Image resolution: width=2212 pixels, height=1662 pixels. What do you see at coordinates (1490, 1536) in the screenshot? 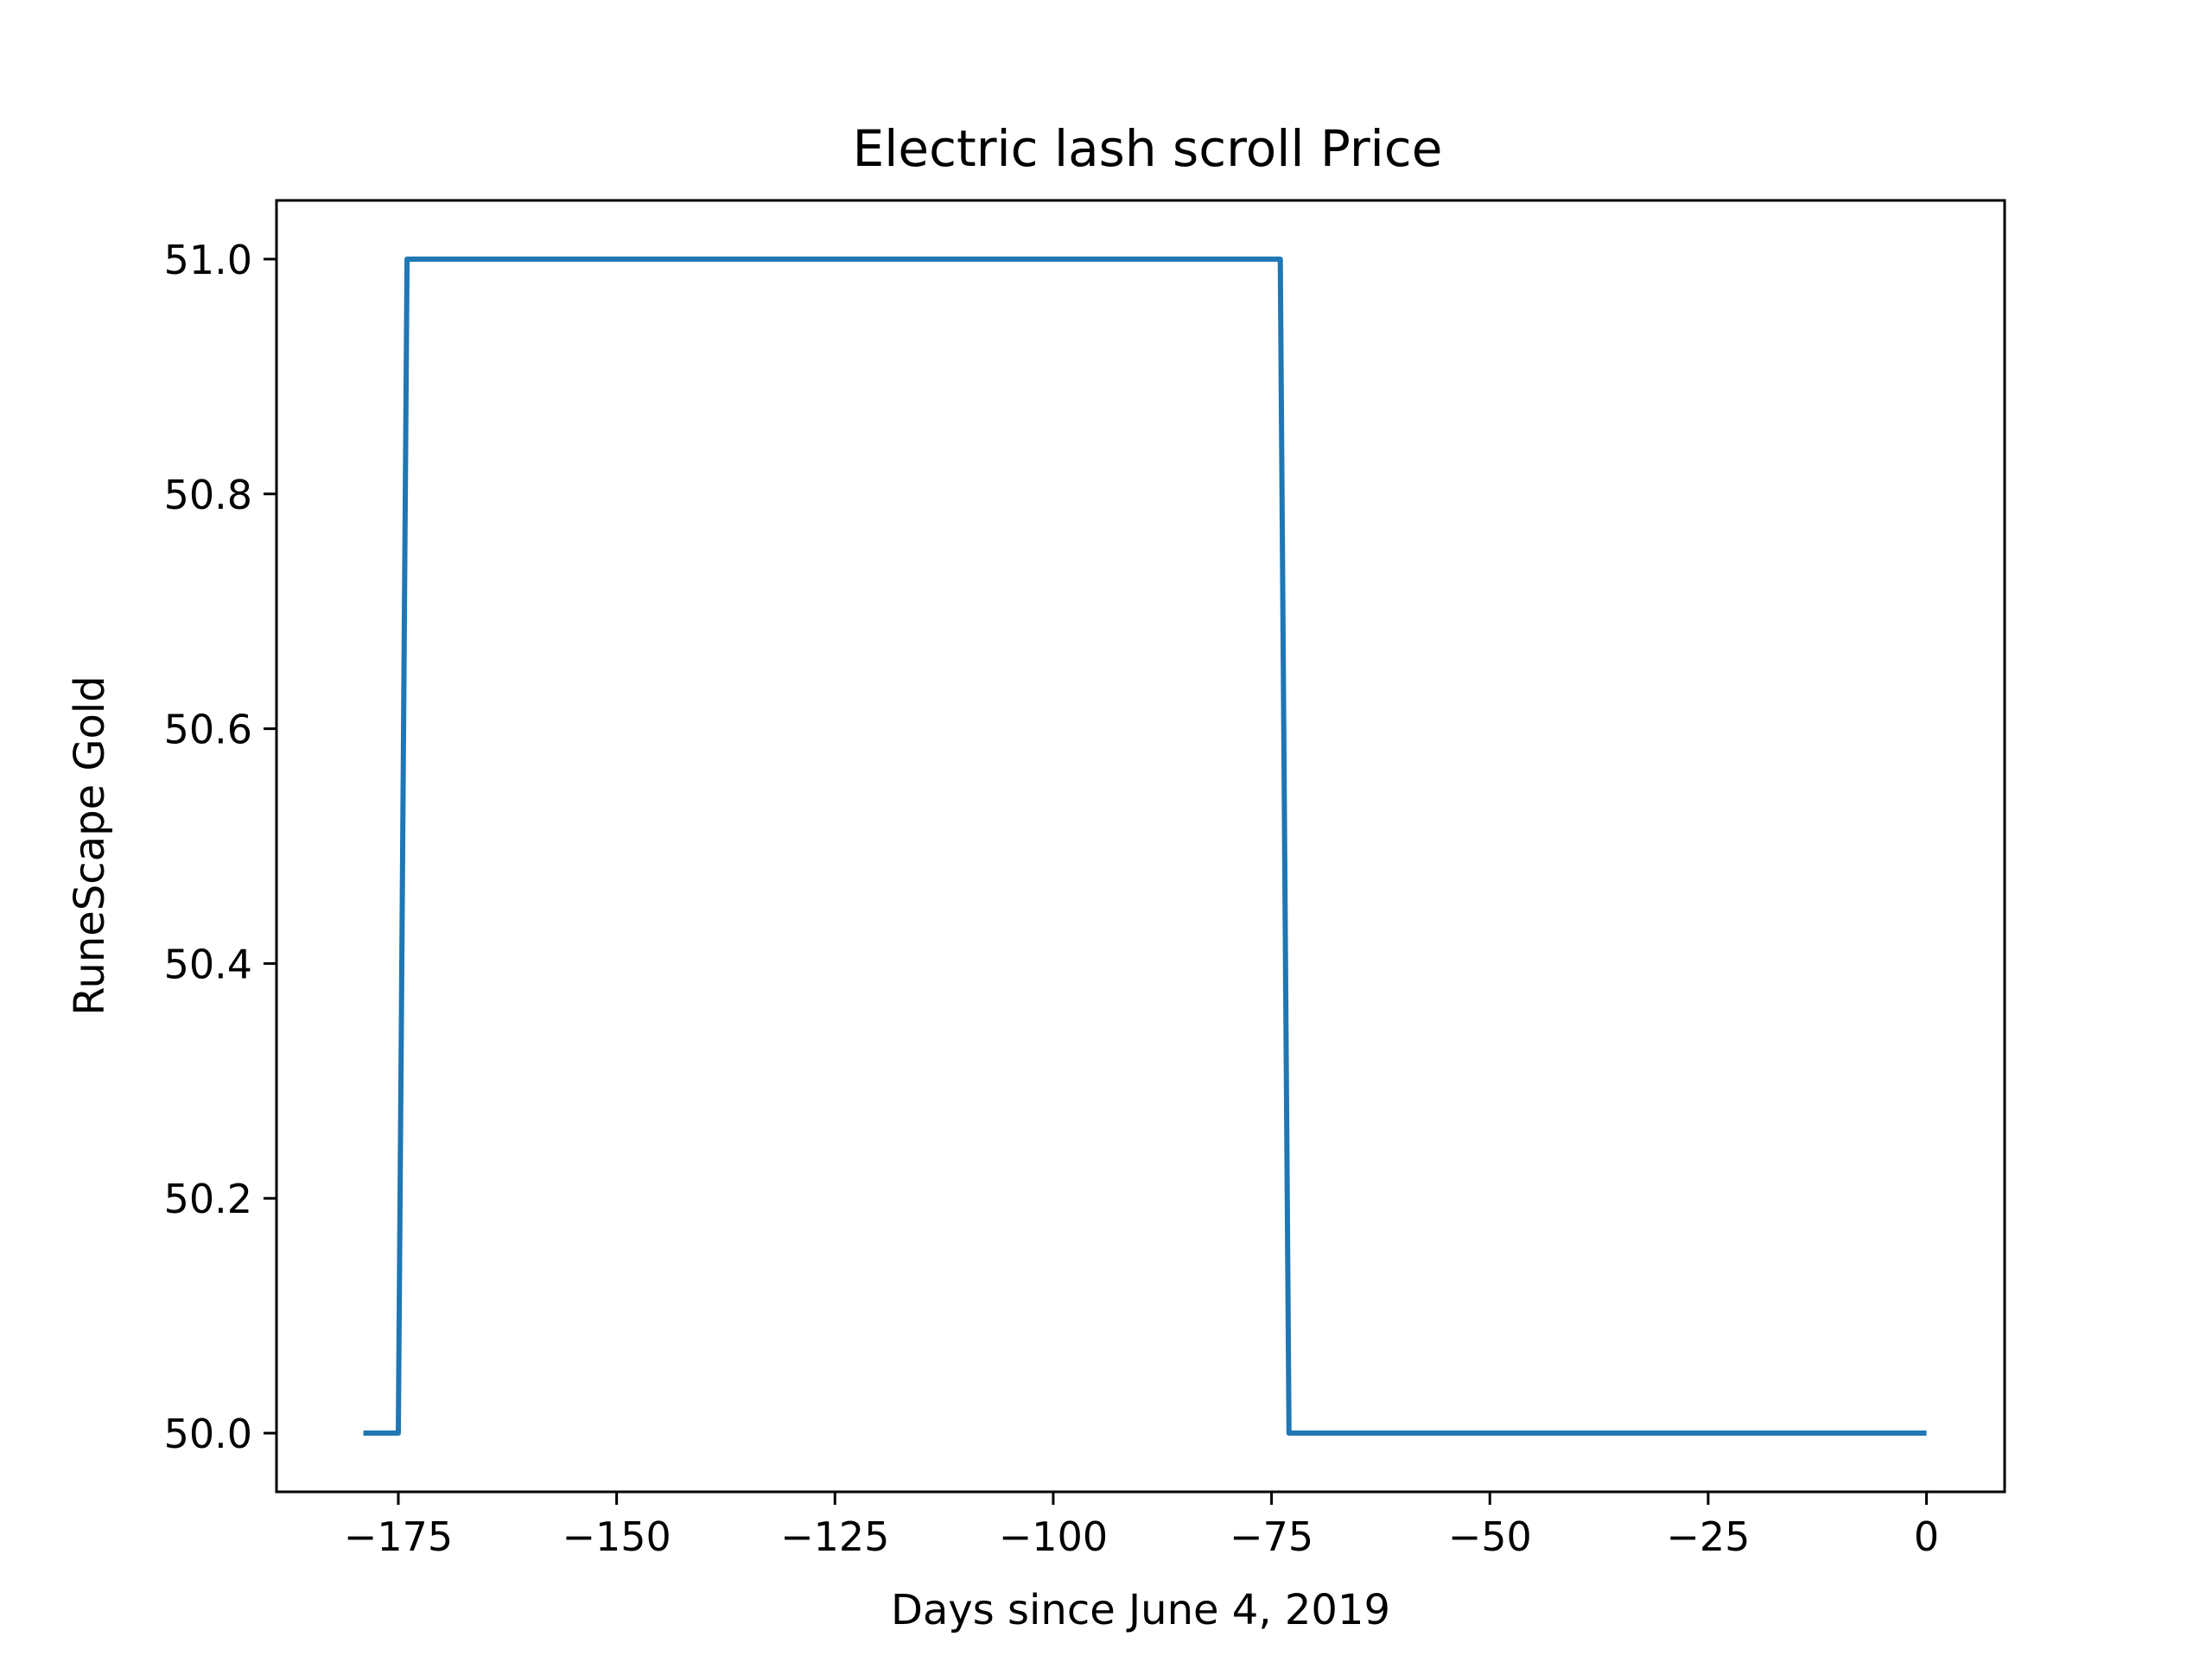
I see `x-tick-label: −50` at bounding box center [1490, 1536].